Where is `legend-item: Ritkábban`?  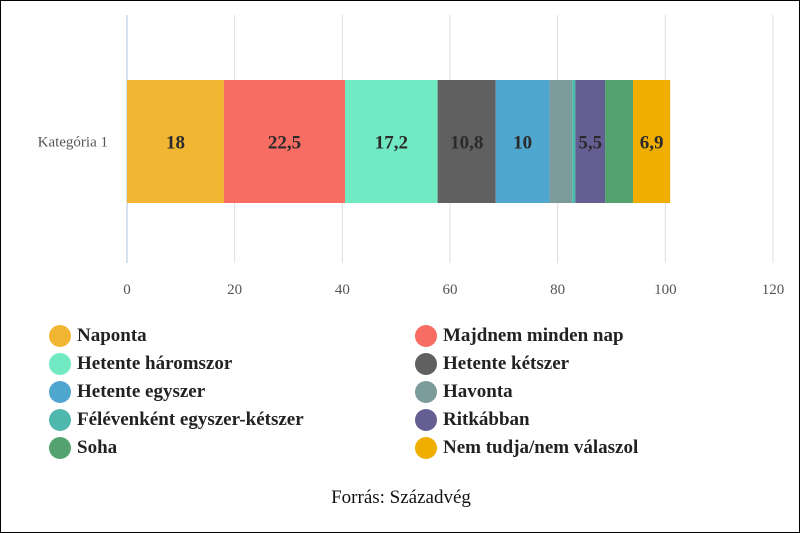
legend-item: Ritkábban is located at coordinates (582, 419).